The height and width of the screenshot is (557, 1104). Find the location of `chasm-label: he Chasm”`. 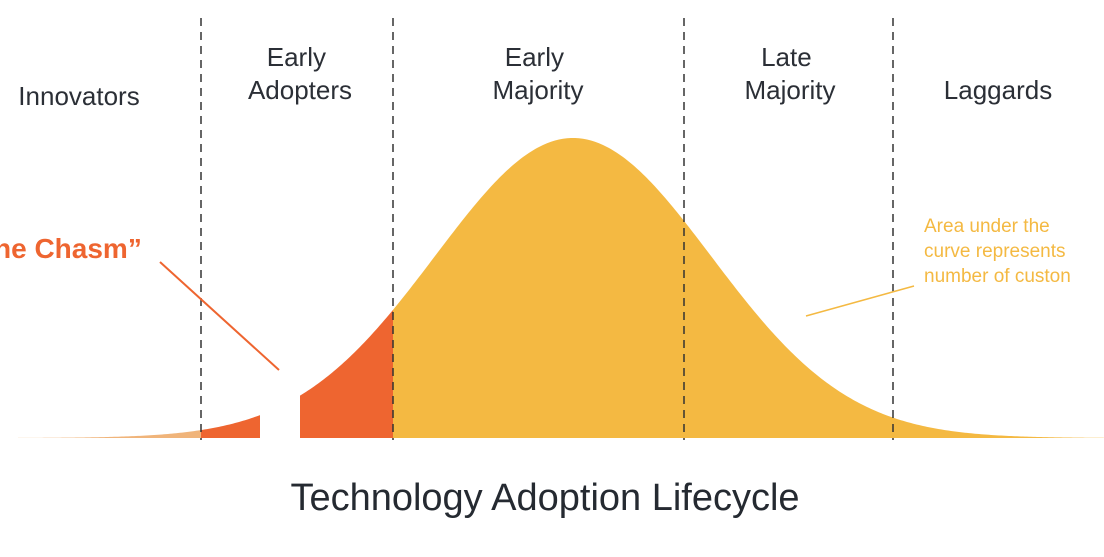

chasm-label: he Chasm” is located at coordinates (71, 248).